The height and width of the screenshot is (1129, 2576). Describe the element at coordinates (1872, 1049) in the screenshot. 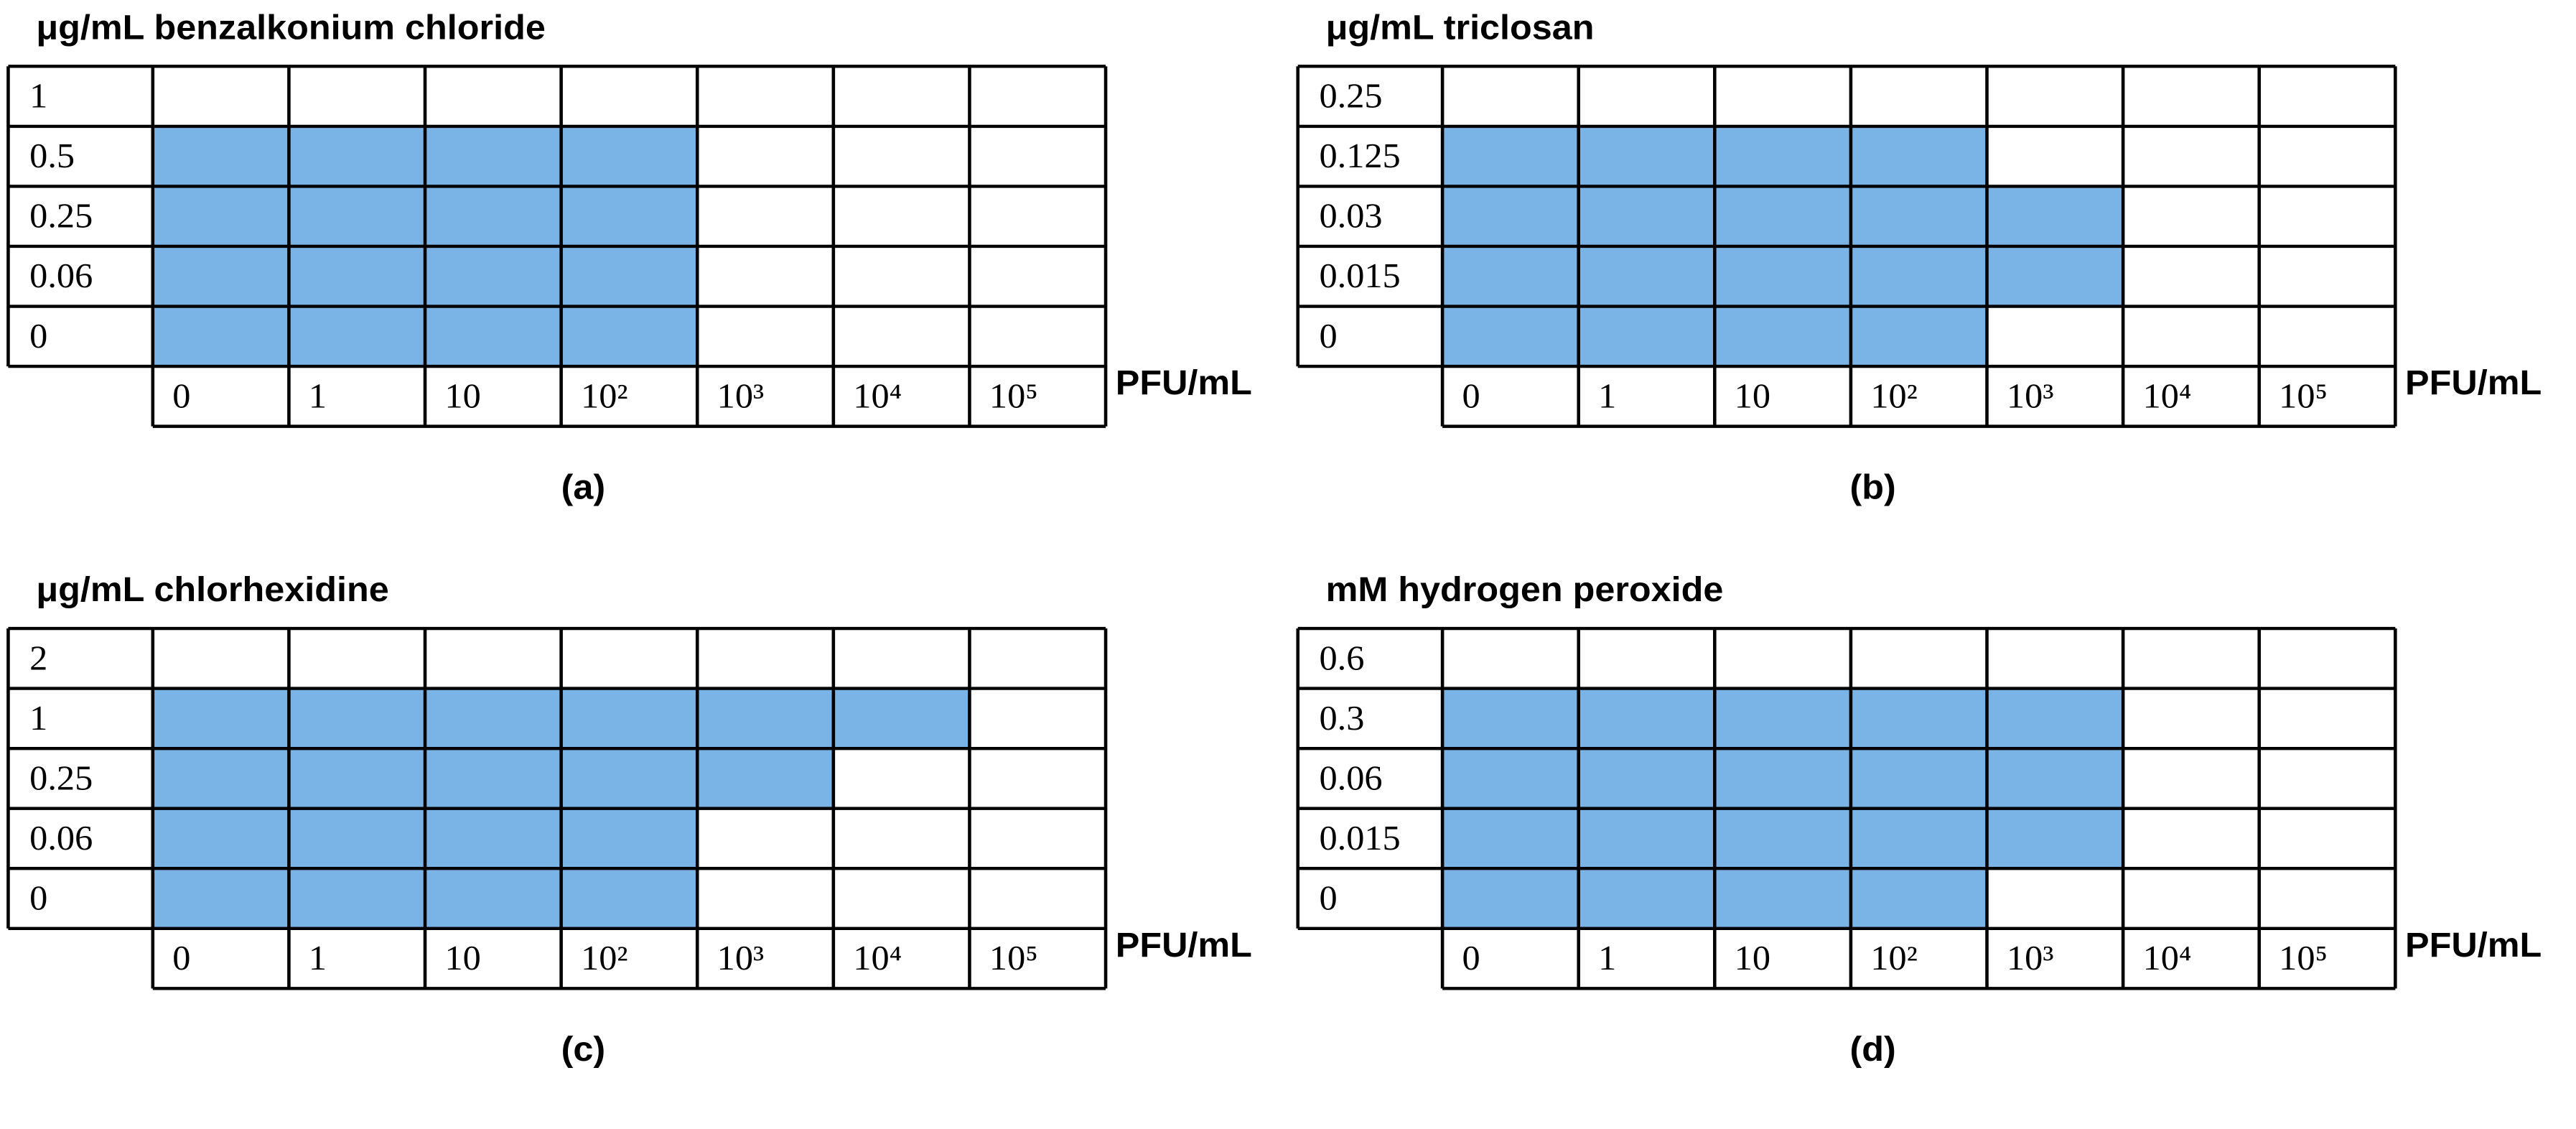

I see `panel-label: (d)` at that location.